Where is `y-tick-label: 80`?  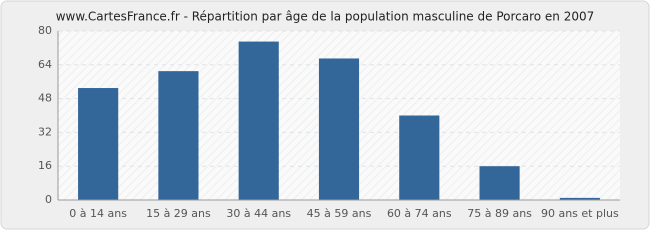 y-tick-label: 80 is located at coordinates (45, 30).